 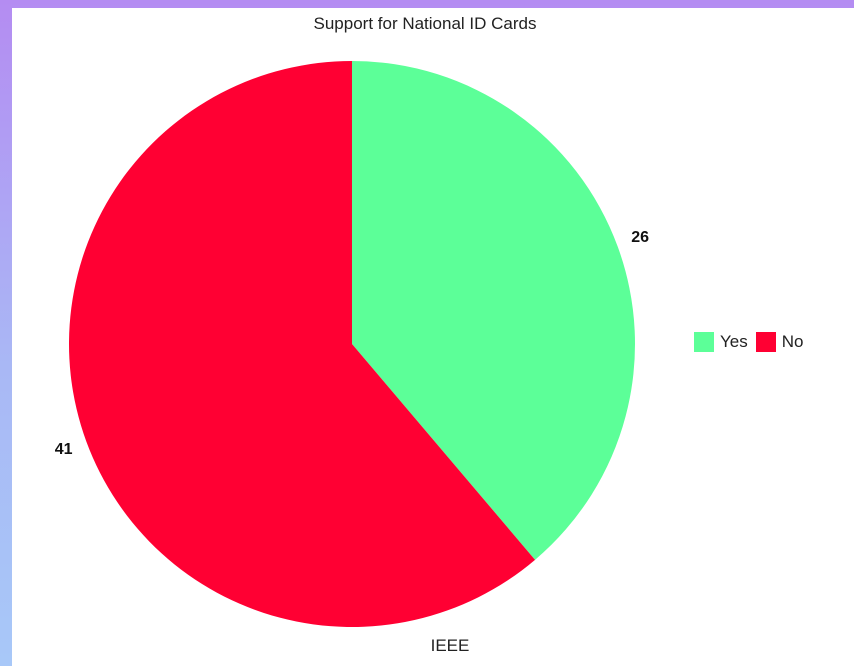 I want to click on legend-item-yes: Yes, so click(x=721, y=342).